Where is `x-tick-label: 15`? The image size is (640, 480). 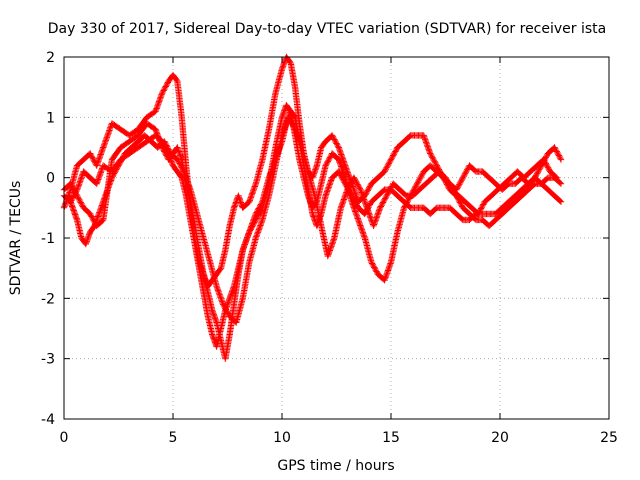 x-tick-label: 15 is located at coordinates (391, 438).